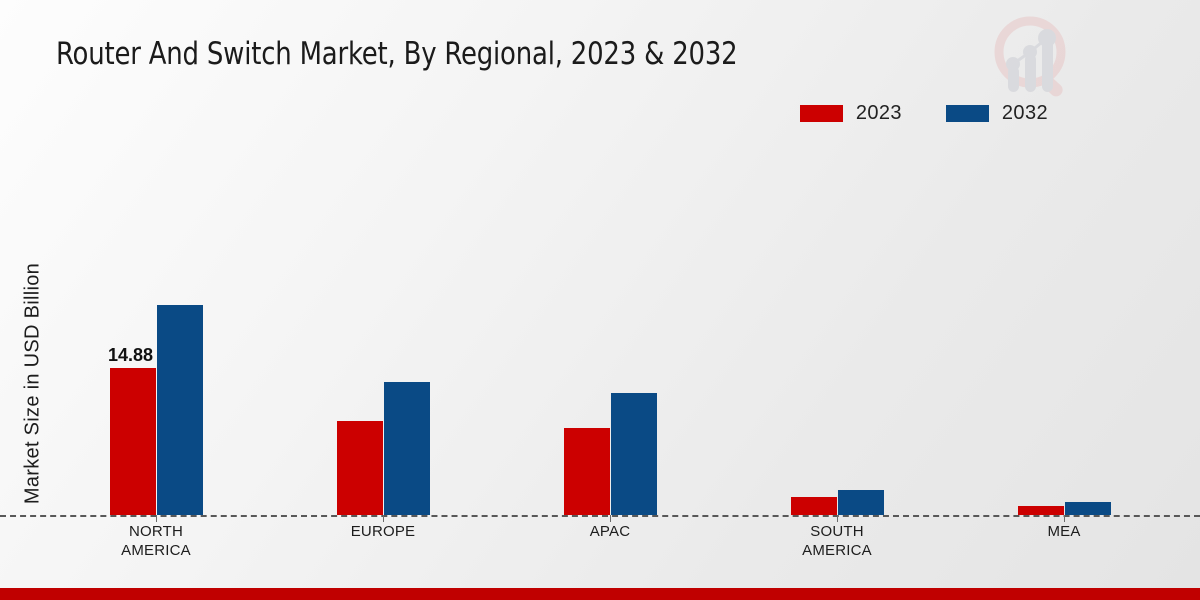  I want to click on x-tick-line1-apac: APAC, so click(610, 531).